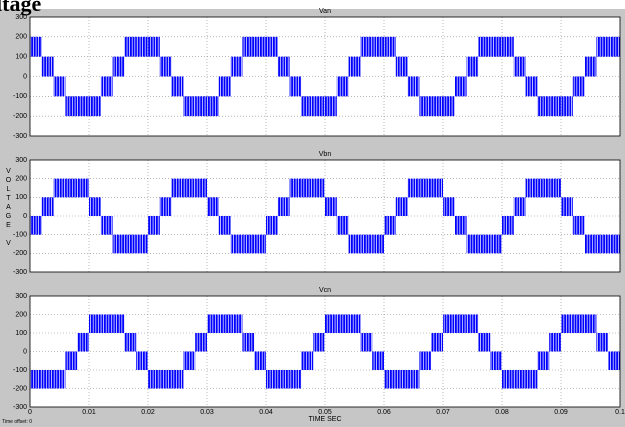 Image resolution: width=625 pixels, height=427 pixels. What do you see at coordinates (8, 208) in the screenshot?
I see `y-axis-label: VOLTAGE V` at bounding box center [8, 208].